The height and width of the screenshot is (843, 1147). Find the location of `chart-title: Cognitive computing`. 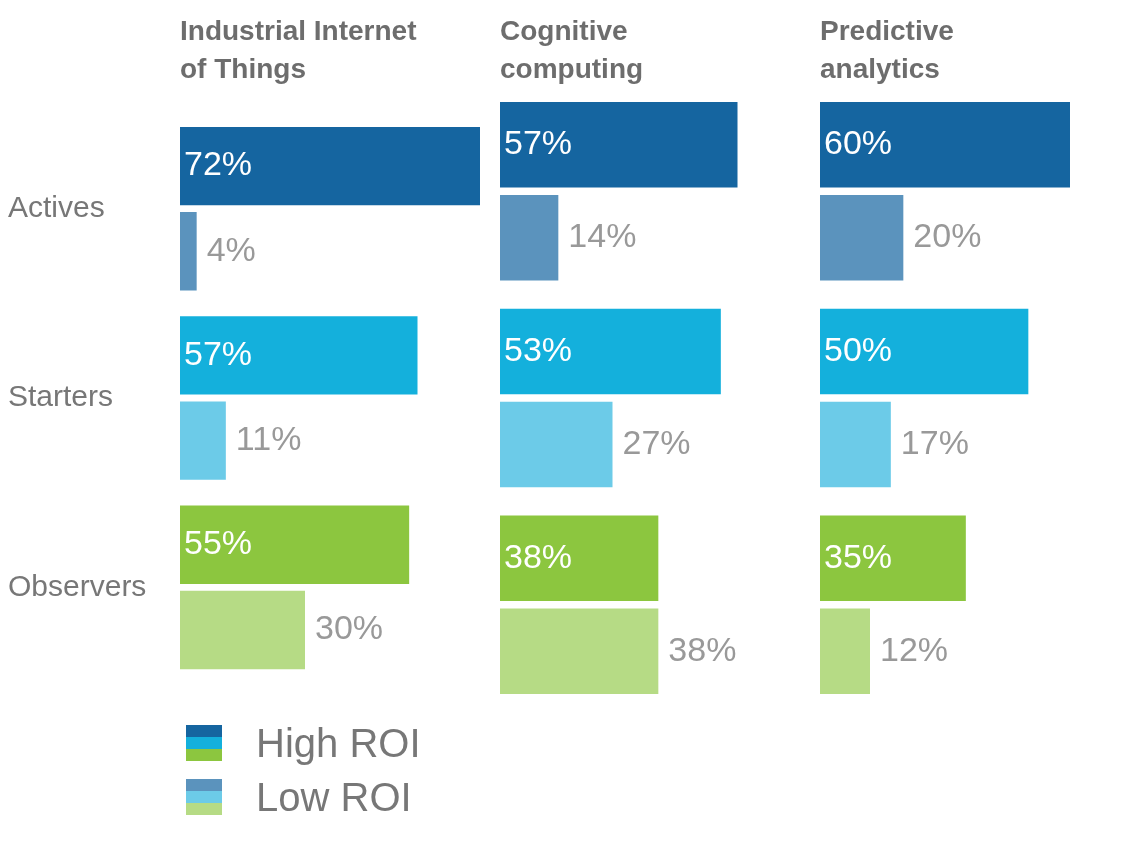

chart-title: Cognitive computing is located at coordinates (572, 50).